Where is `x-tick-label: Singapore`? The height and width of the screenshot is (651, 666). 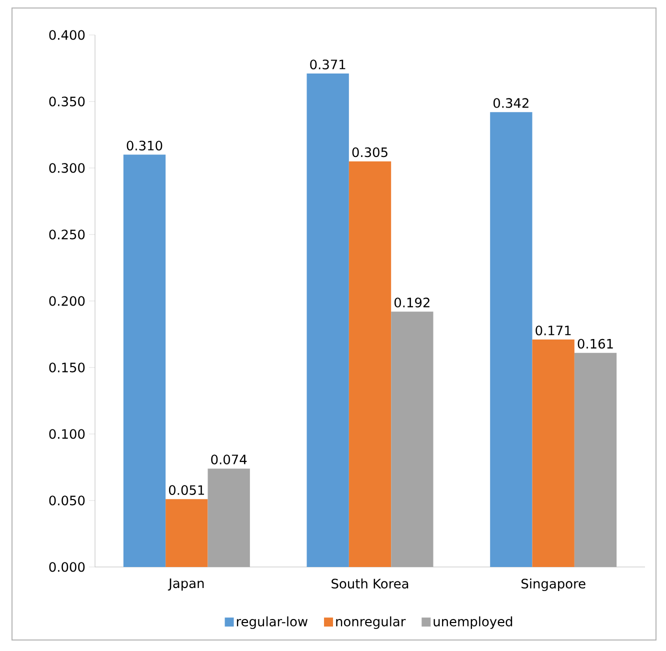 x-tick-label: Singapore is located at coordinates (554, 585).